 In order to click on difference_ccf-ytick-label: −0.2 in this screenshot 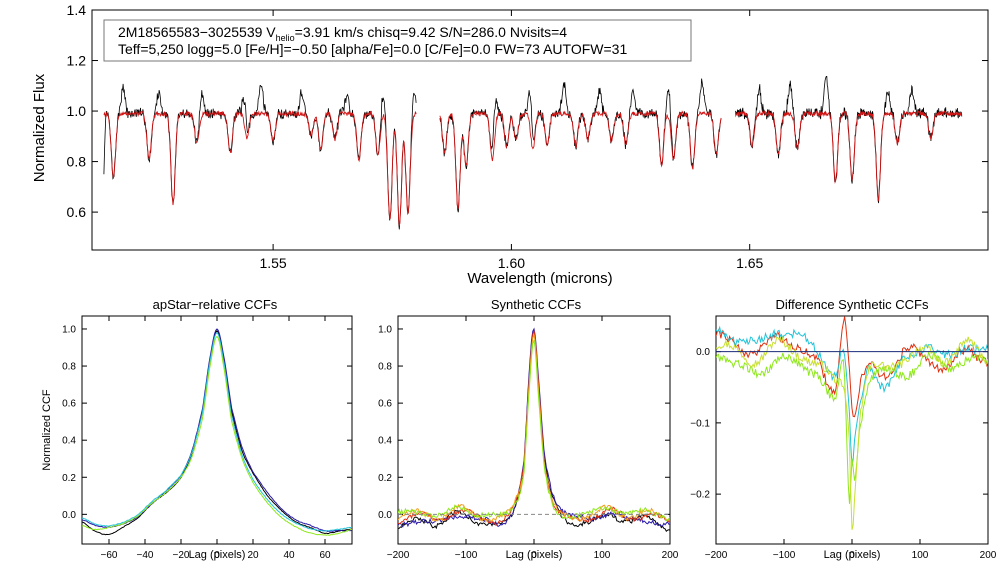, I will do `click(700, 495)`.